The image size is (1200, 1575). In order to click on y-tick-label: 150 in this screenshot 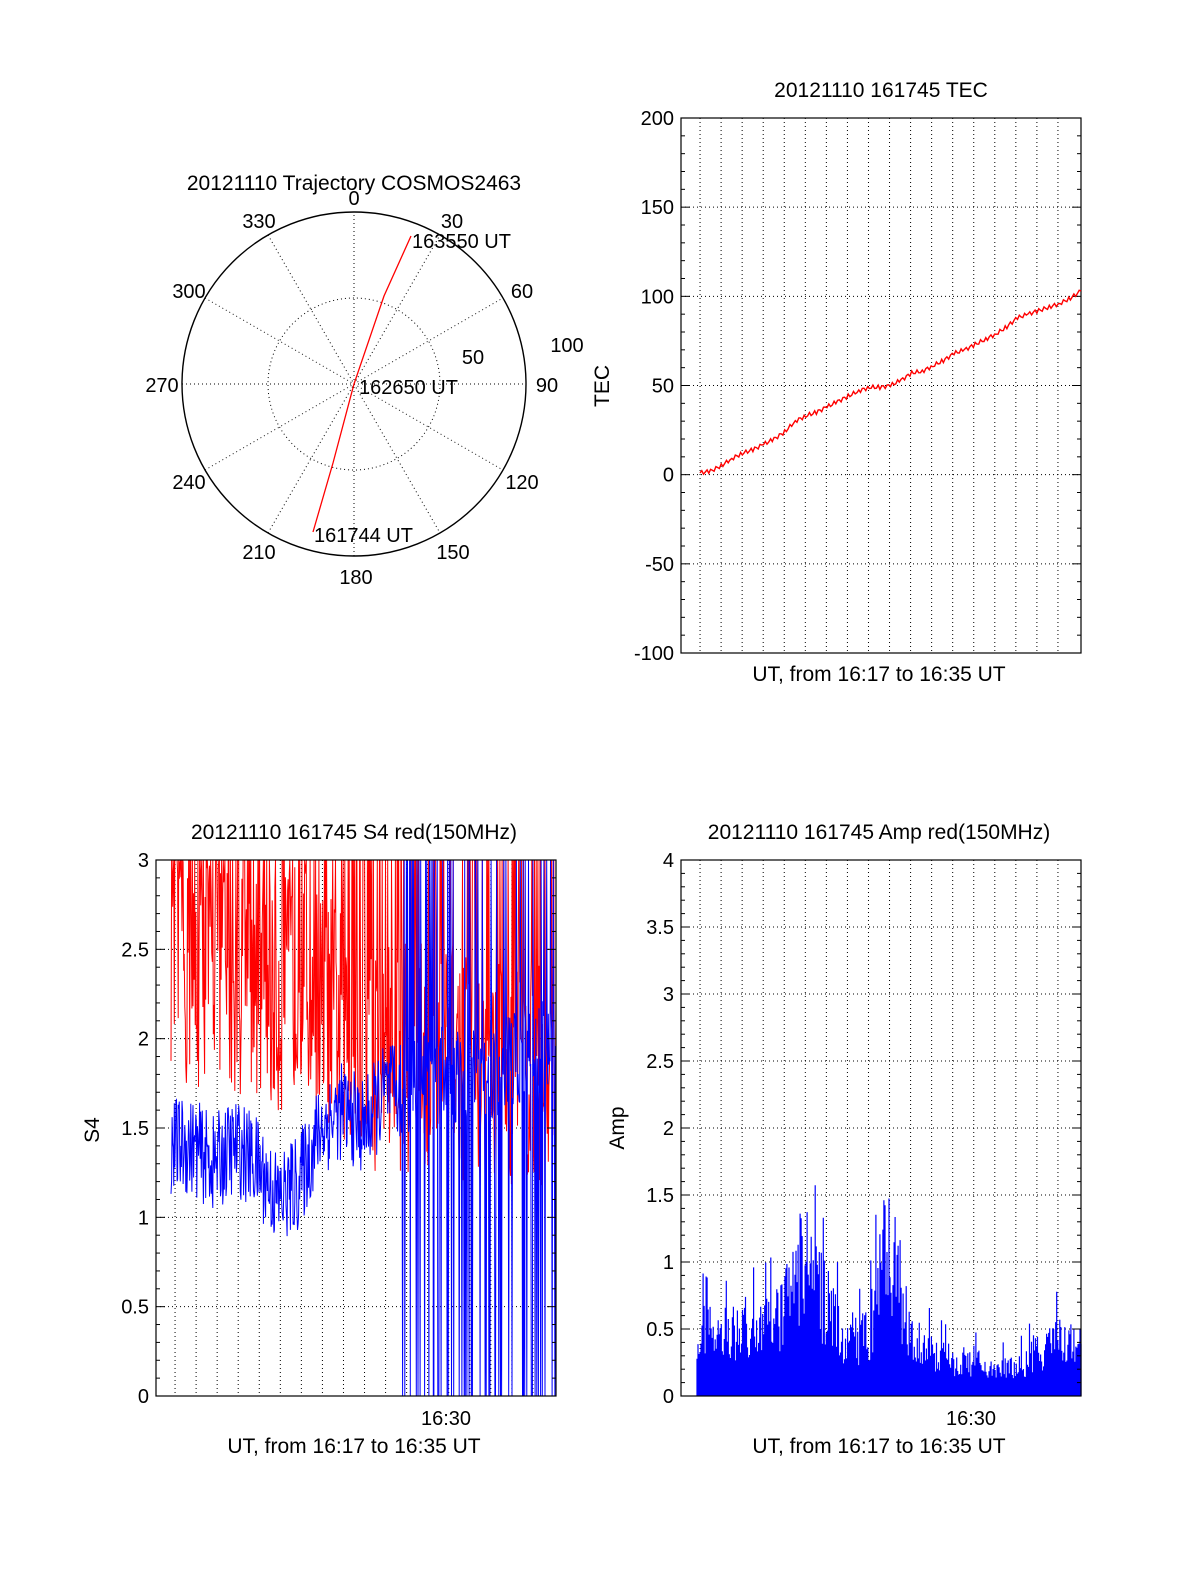, I will do `click(657, 208)`.